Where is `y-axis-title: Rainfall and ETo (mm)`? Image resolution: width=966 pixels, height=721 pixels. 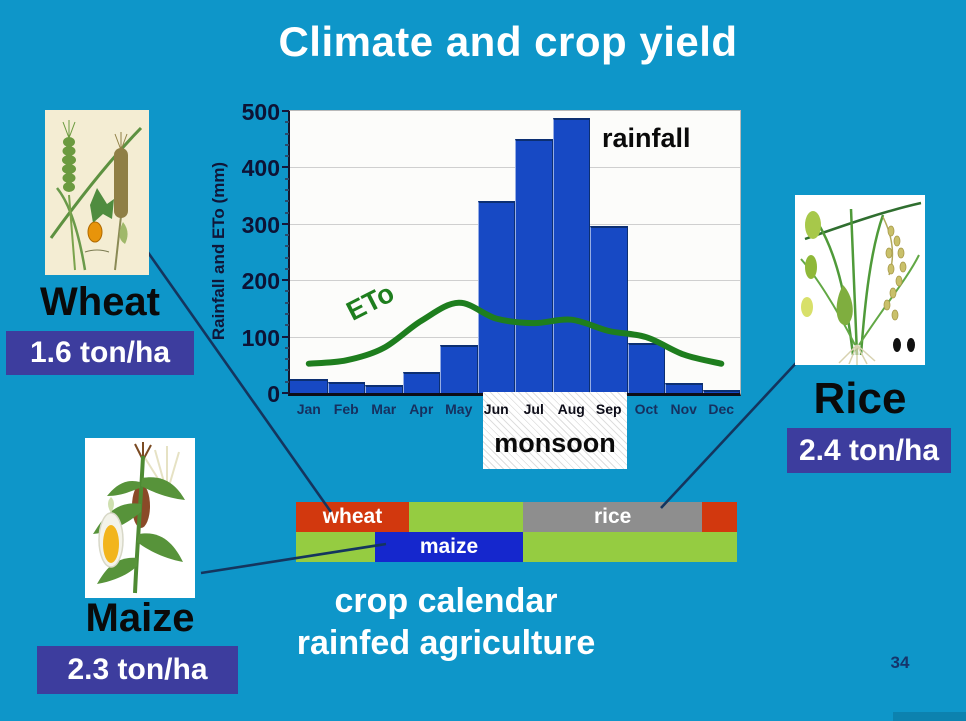 y-axis-title: Rainfall and ETo (mm) is located at coordinates (218, 251).